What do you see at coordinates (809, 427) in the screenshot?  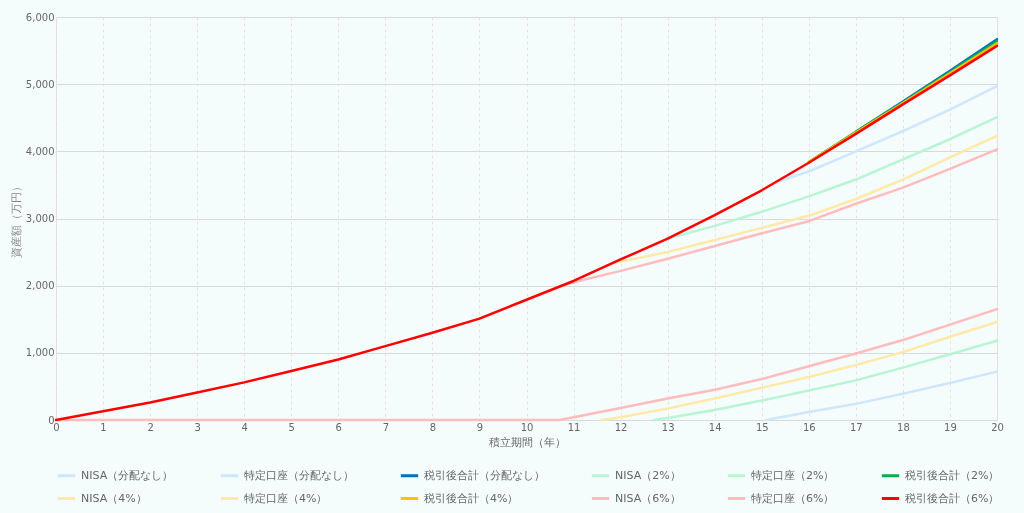 I see `x-tick-label: 16` at bounding box center [809, 427].